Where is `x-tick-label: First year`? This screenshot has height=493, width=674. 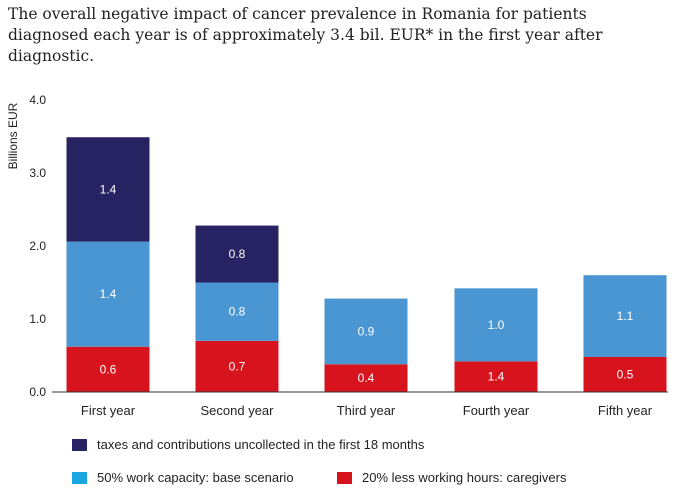 x-tick-label: First year is located at coordinates (108, 410).